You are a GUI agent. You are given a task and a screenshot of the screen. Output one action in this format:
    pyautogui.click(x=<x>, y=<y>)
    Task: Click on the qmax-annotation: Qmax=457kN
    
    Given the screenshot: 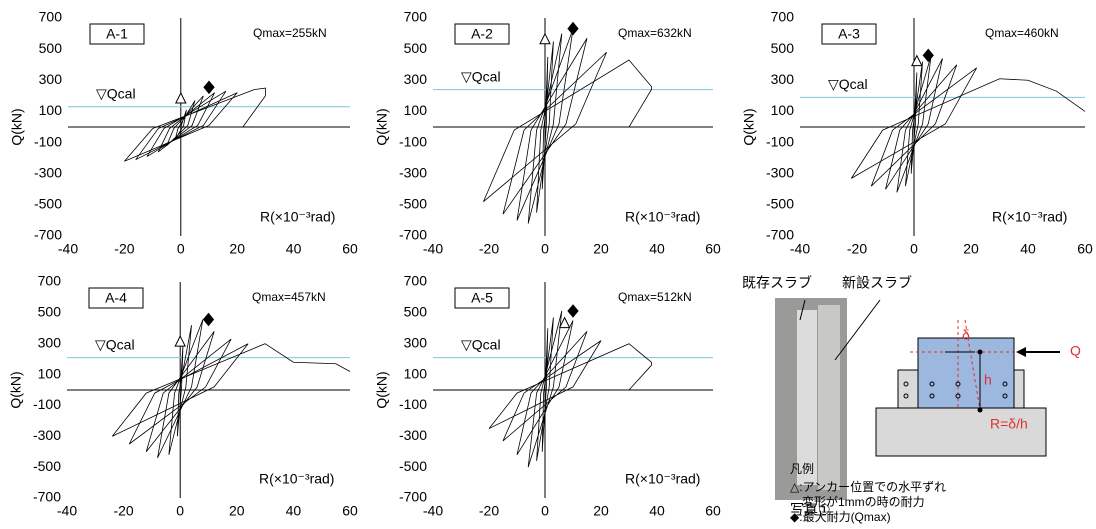 What is the action you would take?
    pyautogui.click(x=289, y=297)
    